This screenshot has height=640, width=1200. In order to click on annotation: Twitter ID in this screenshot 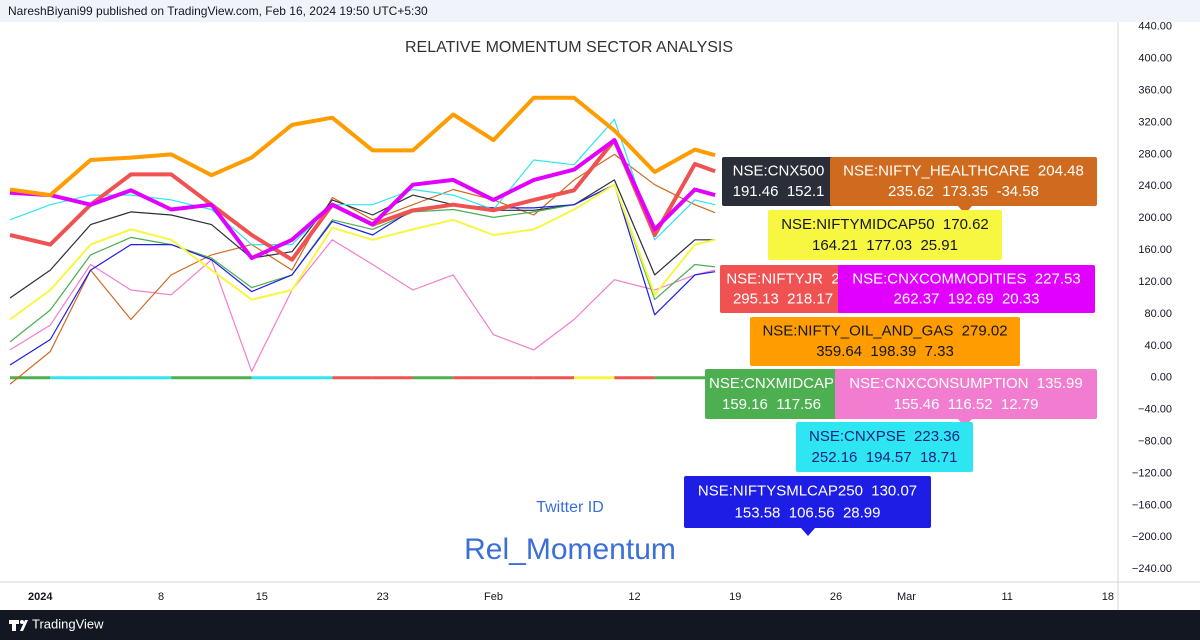, I will do `click(570, 507)`.